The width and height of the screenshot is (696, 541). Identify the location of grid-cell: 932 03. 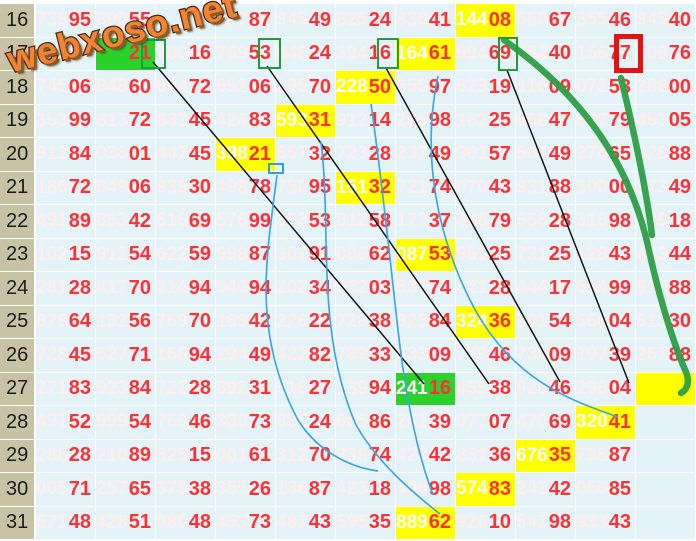
(366, 289).